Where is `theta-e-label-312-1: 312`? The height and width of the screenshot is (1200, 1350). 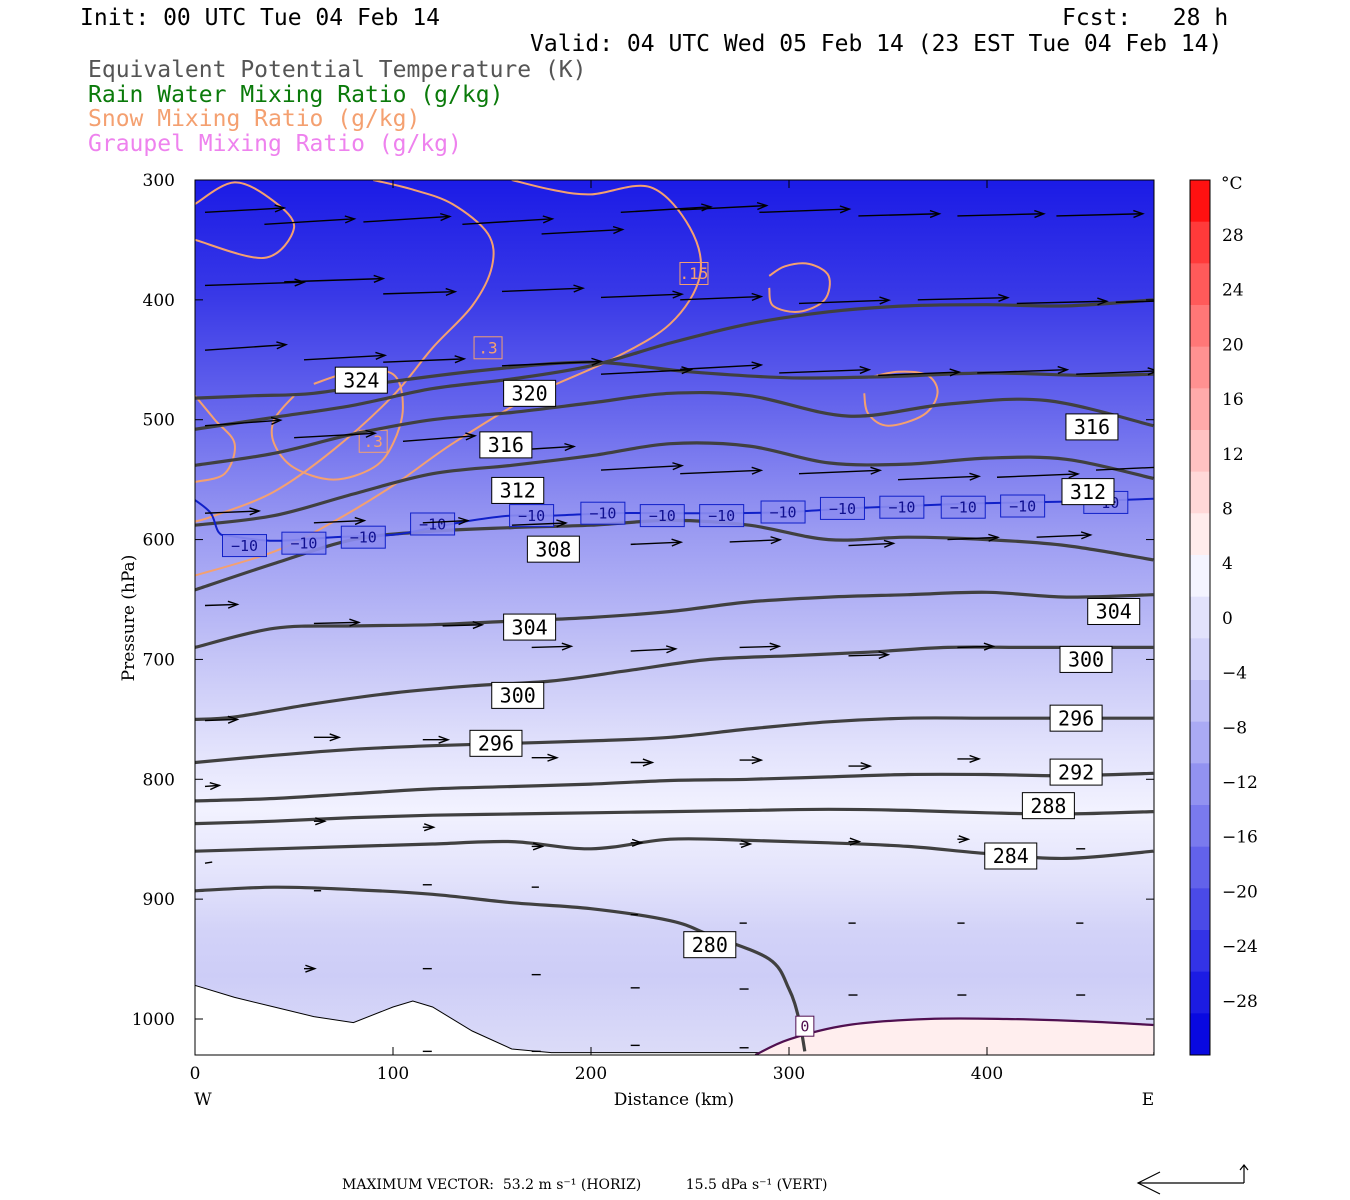
theta-e-label-312-1: 312 is located at coordinates (1088, 492).